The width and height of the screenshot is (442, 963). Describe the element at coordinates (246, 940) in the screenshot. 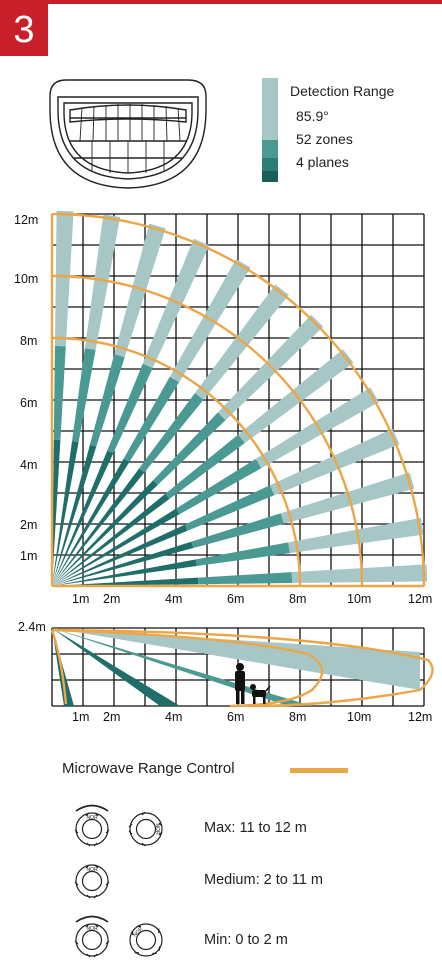

I see `setting-min-label: Min: 0 to 2 m` at that location.